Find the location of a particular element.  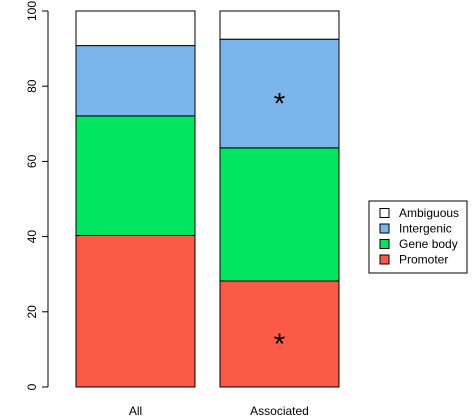

bar-all-gene-body is located at coordinates (135, 175).